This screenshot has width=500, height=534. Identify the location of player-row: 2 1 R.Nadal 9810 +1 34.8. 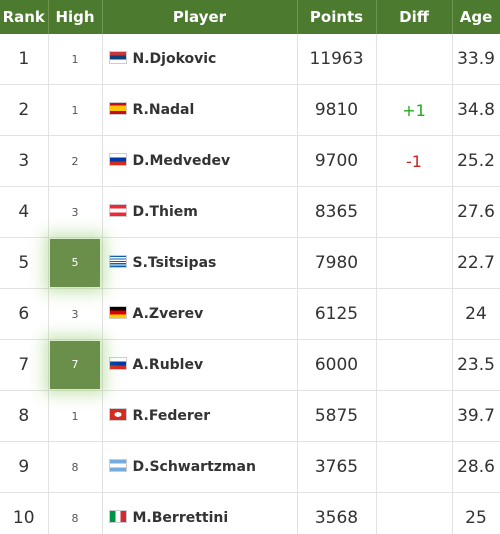
(250, 110).